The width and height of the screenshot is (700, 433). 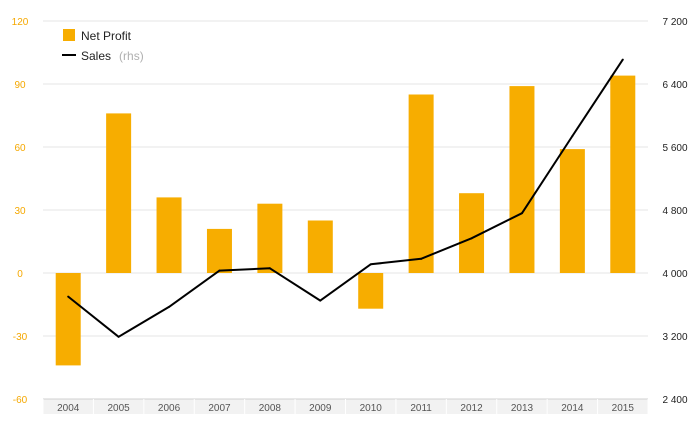 I want to click on point-sales-2013, so click(x=521, y=213).